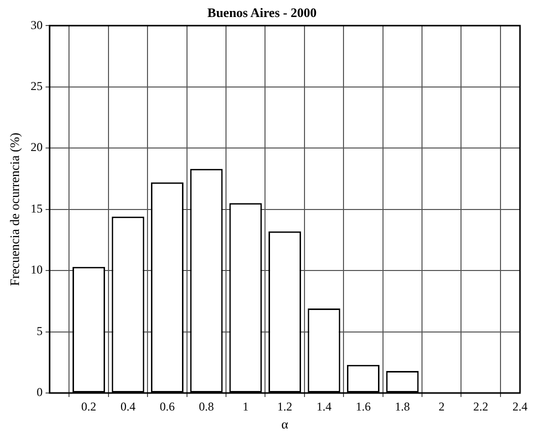 This screenshot has height=433, width=534. Describe the element at coordinates (363, 406) in the screenshot. I see `x-tick-label: 1.6` at that location.